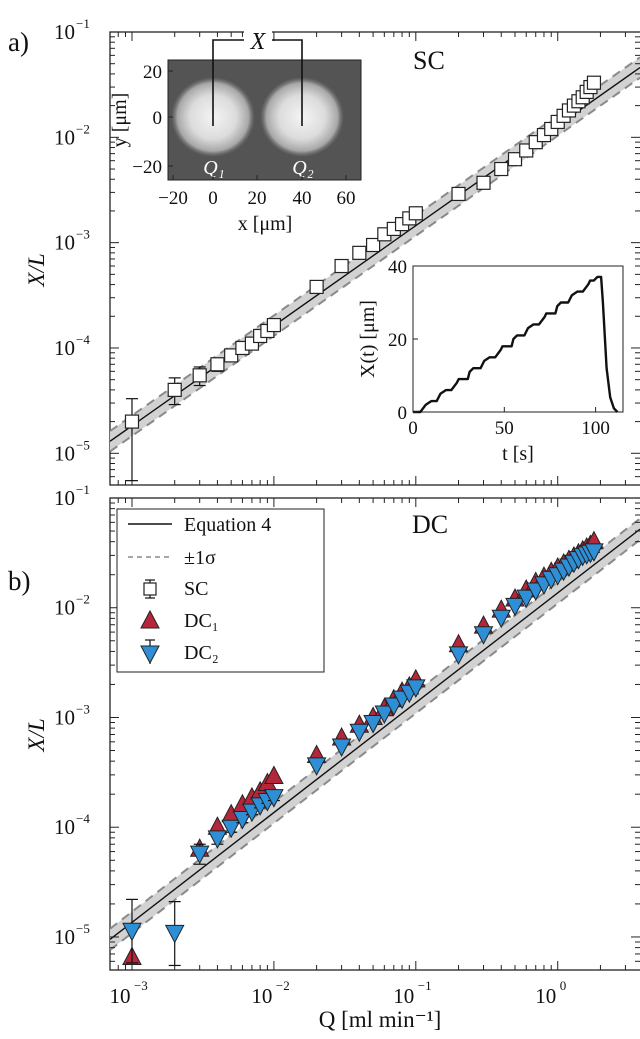  I want to click on legend-dc1-marker, so click(150, 619).